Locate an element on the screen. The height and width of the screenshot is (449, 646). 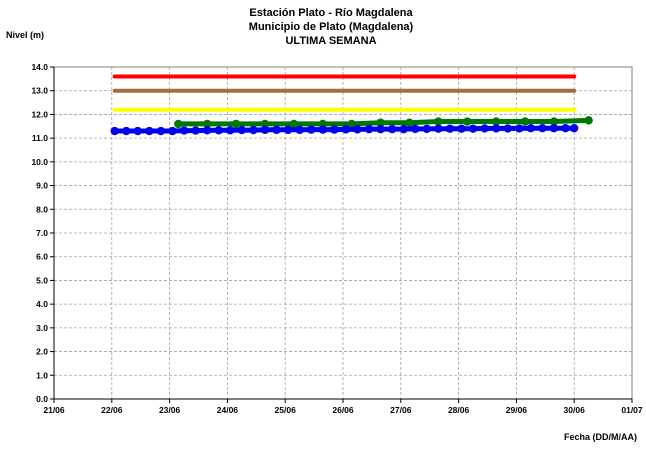
x-axis-title: Fecha (DD/M/AA) is located at coordinates (600, 437).